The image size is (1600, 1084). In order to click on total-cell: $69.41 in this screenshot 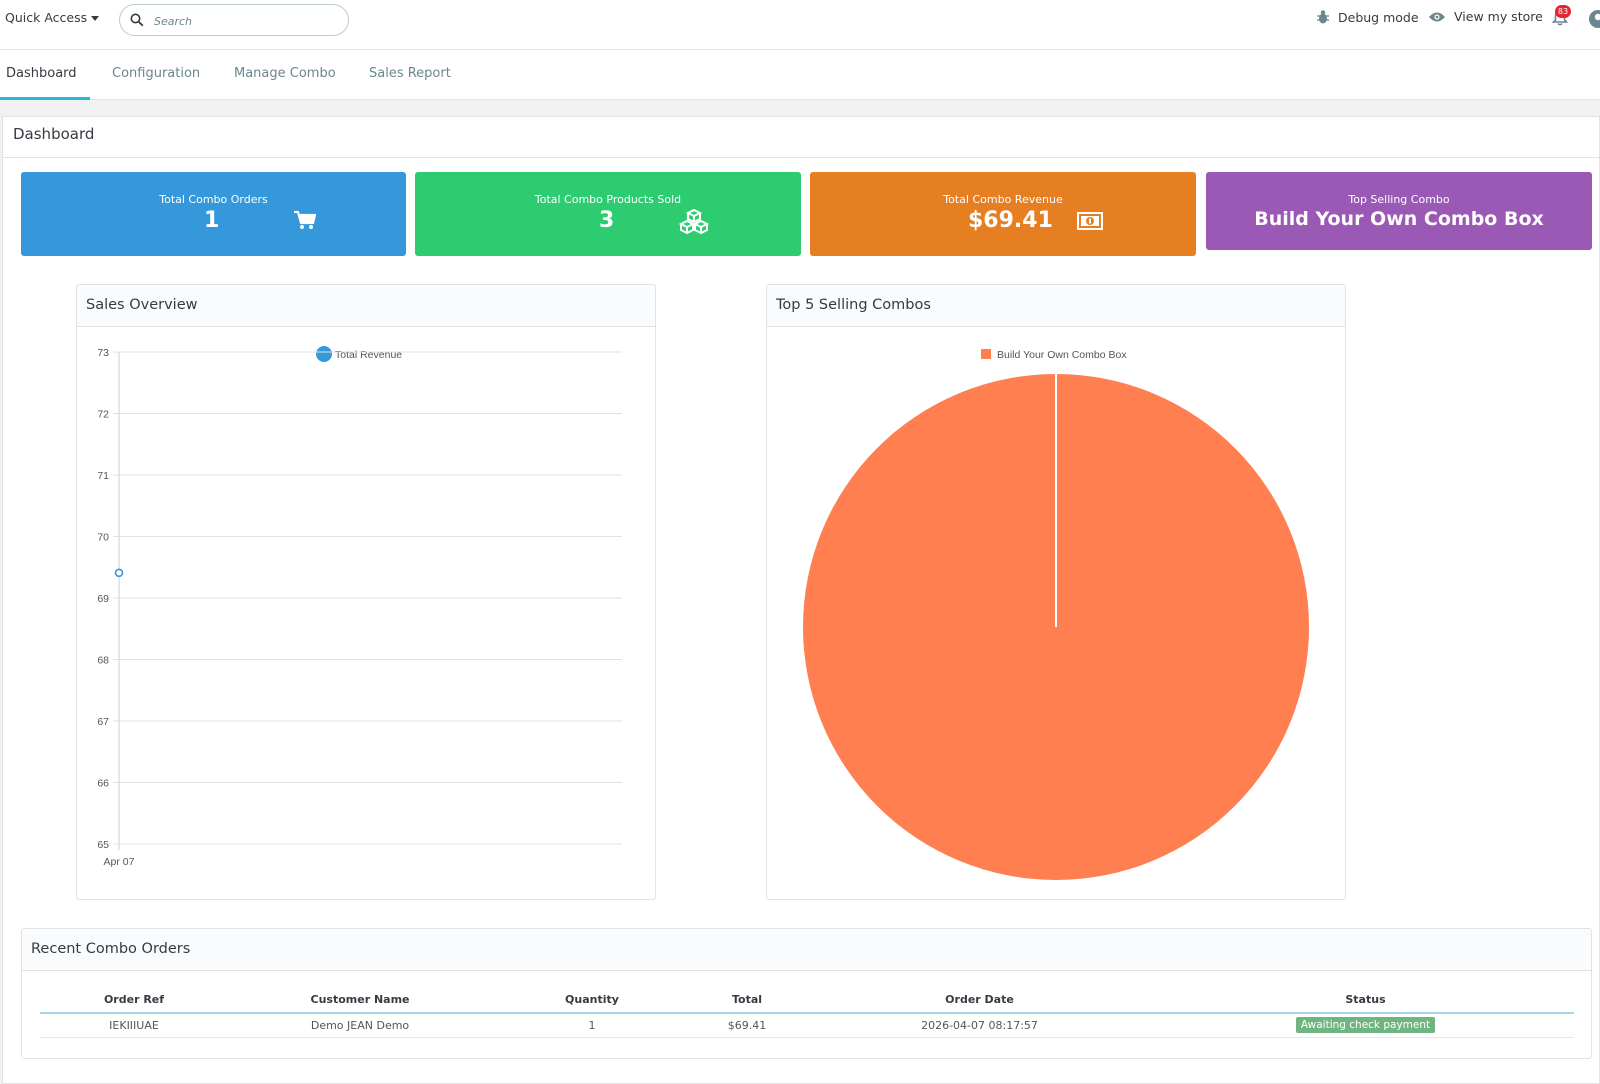, I will do `click(747, 1025)`.